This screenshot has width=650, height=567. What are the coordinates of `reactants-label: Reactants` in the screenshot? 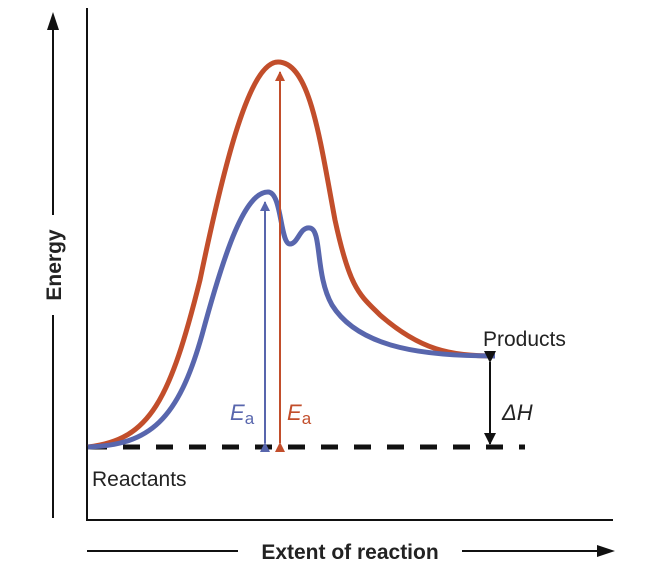 It's located at (139, 479).